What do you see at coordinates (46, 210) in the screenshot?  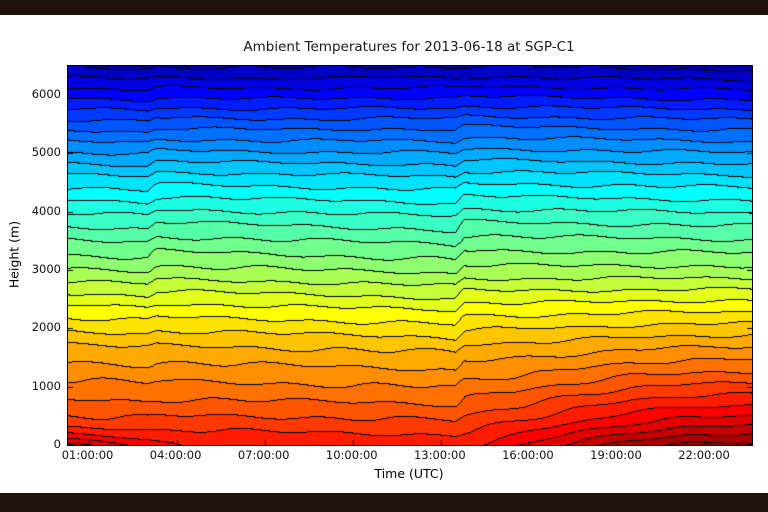 I see `y-tick-label: 4000` at bounding box center [46, 210].